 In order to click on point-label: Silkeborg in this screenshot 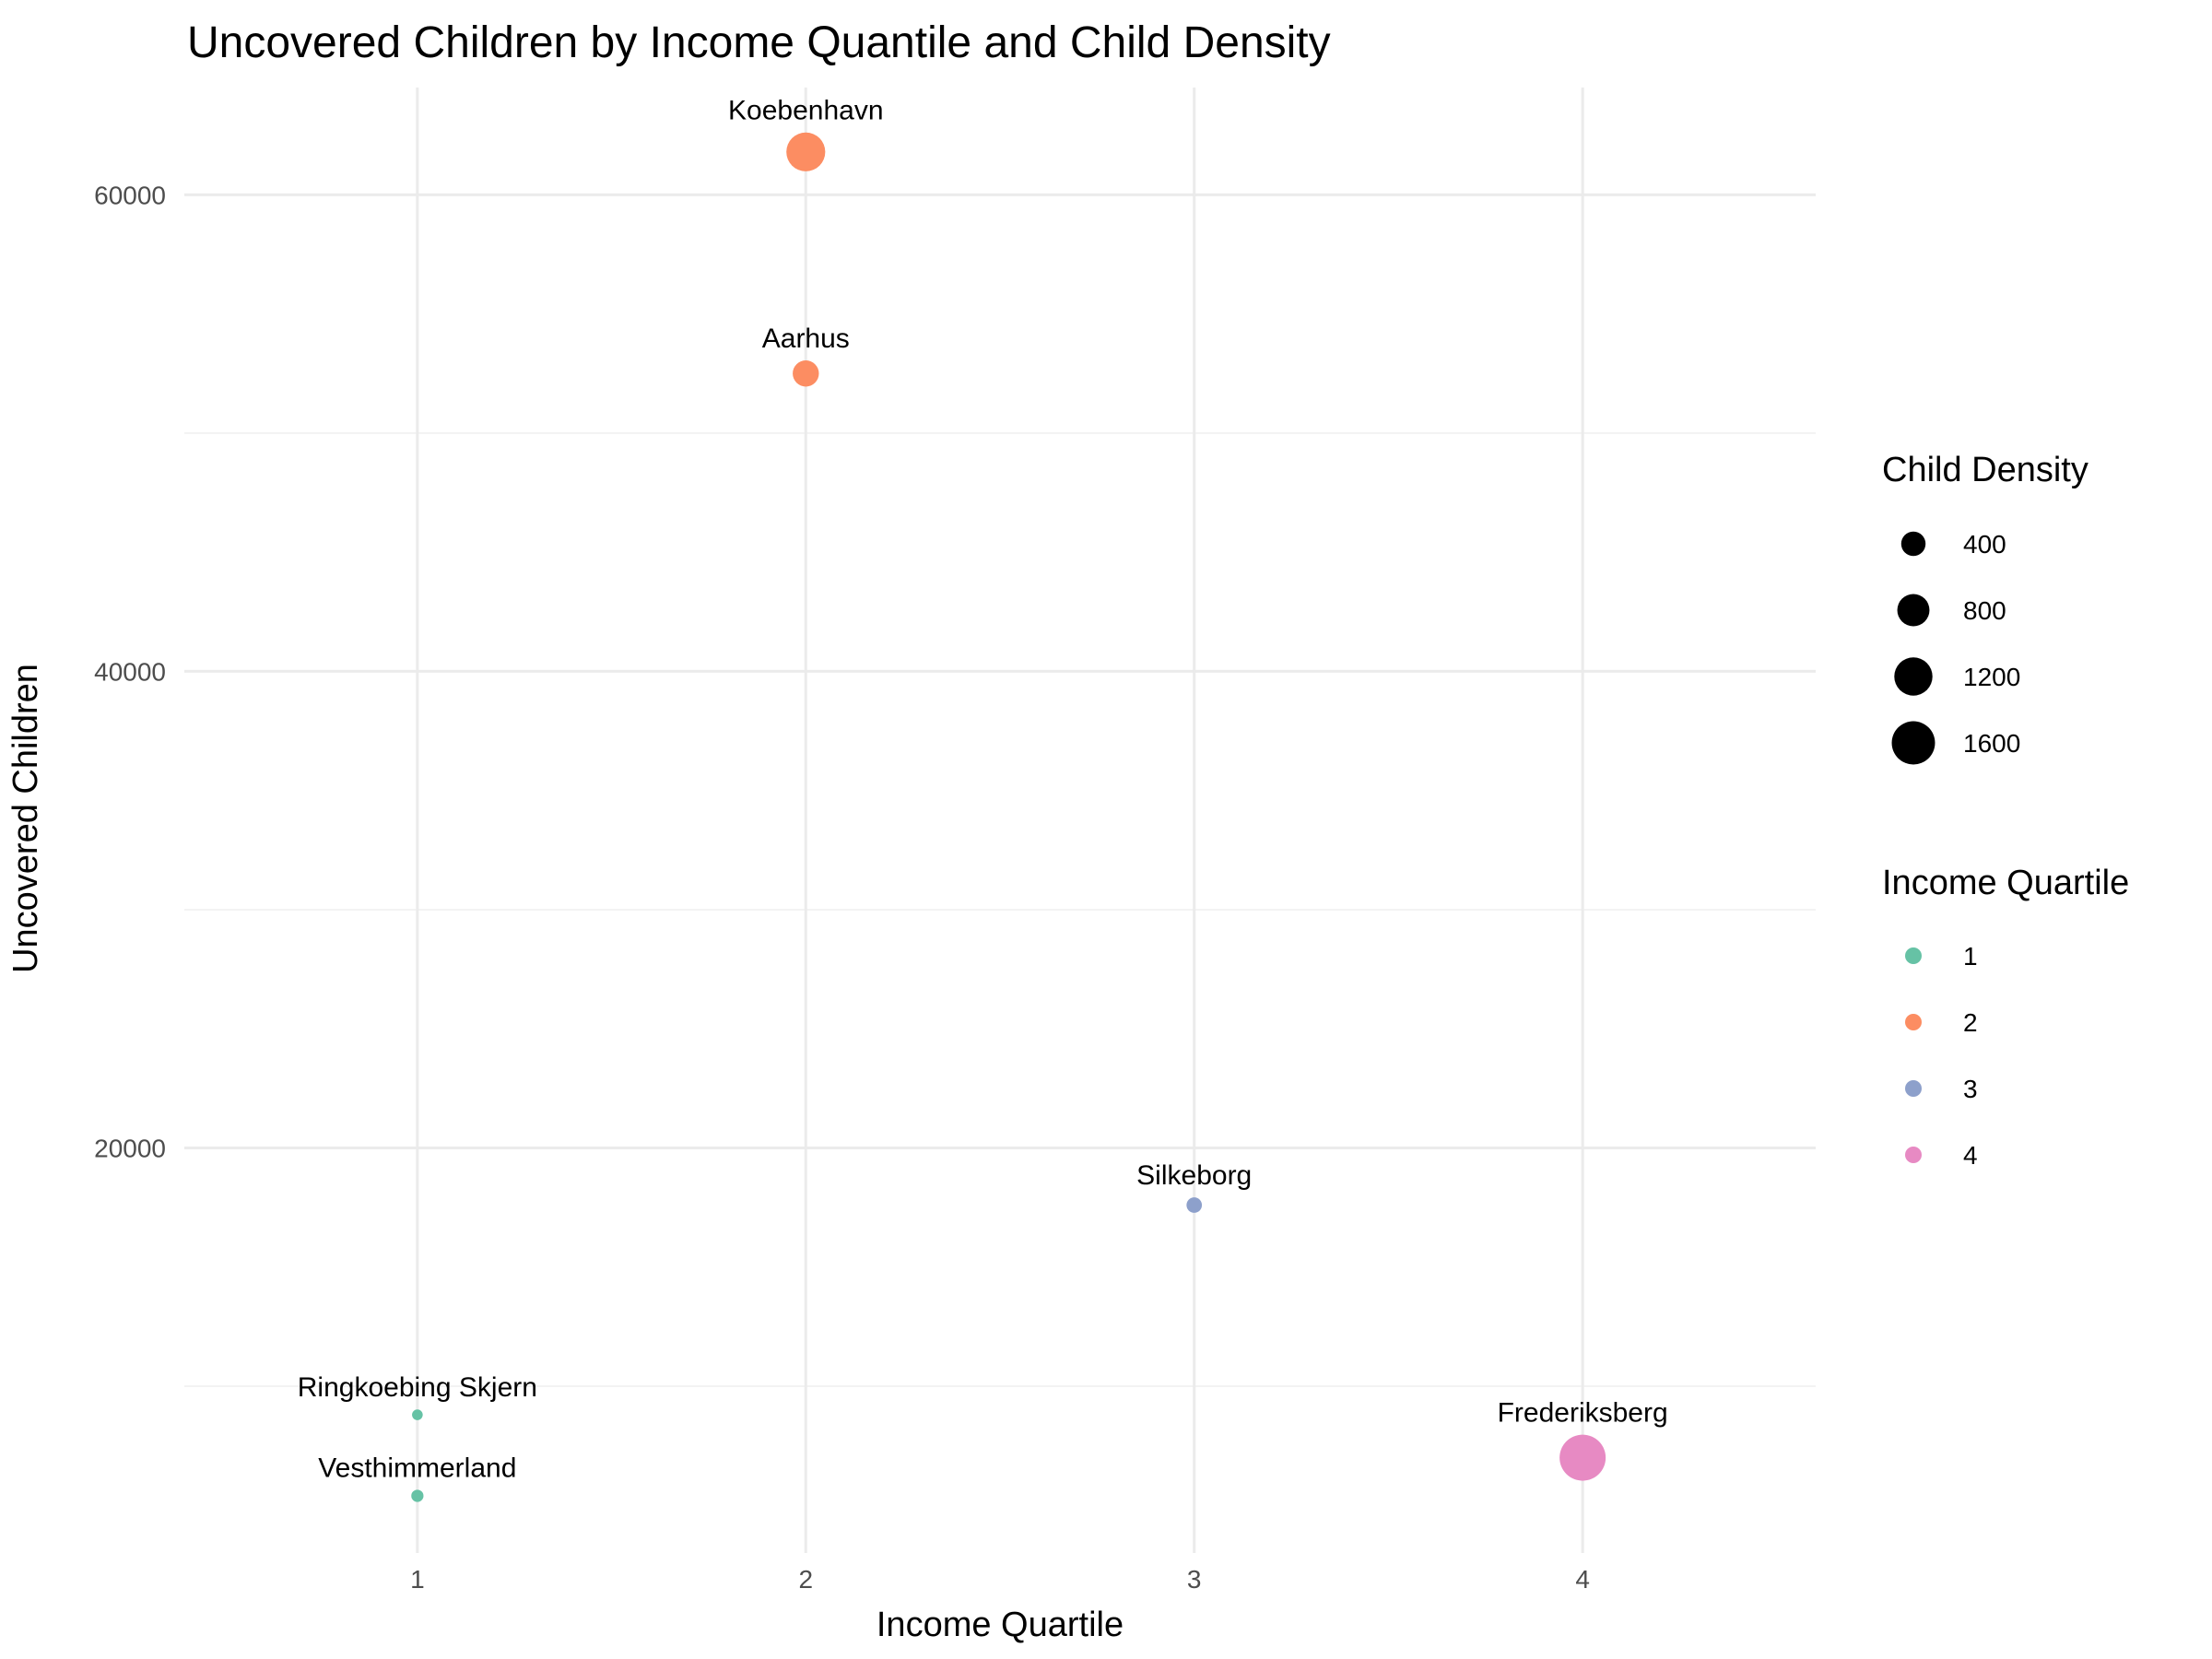, I will do `click(1194, 1175)`.